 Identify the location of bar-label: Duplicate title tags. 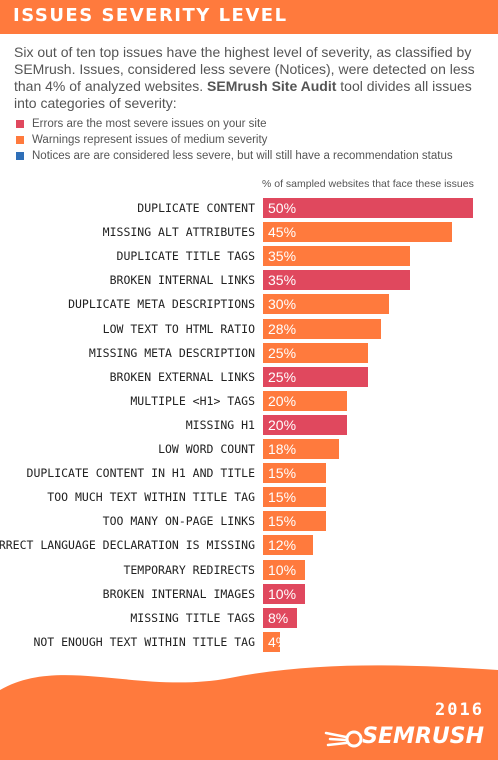
(185, 256).